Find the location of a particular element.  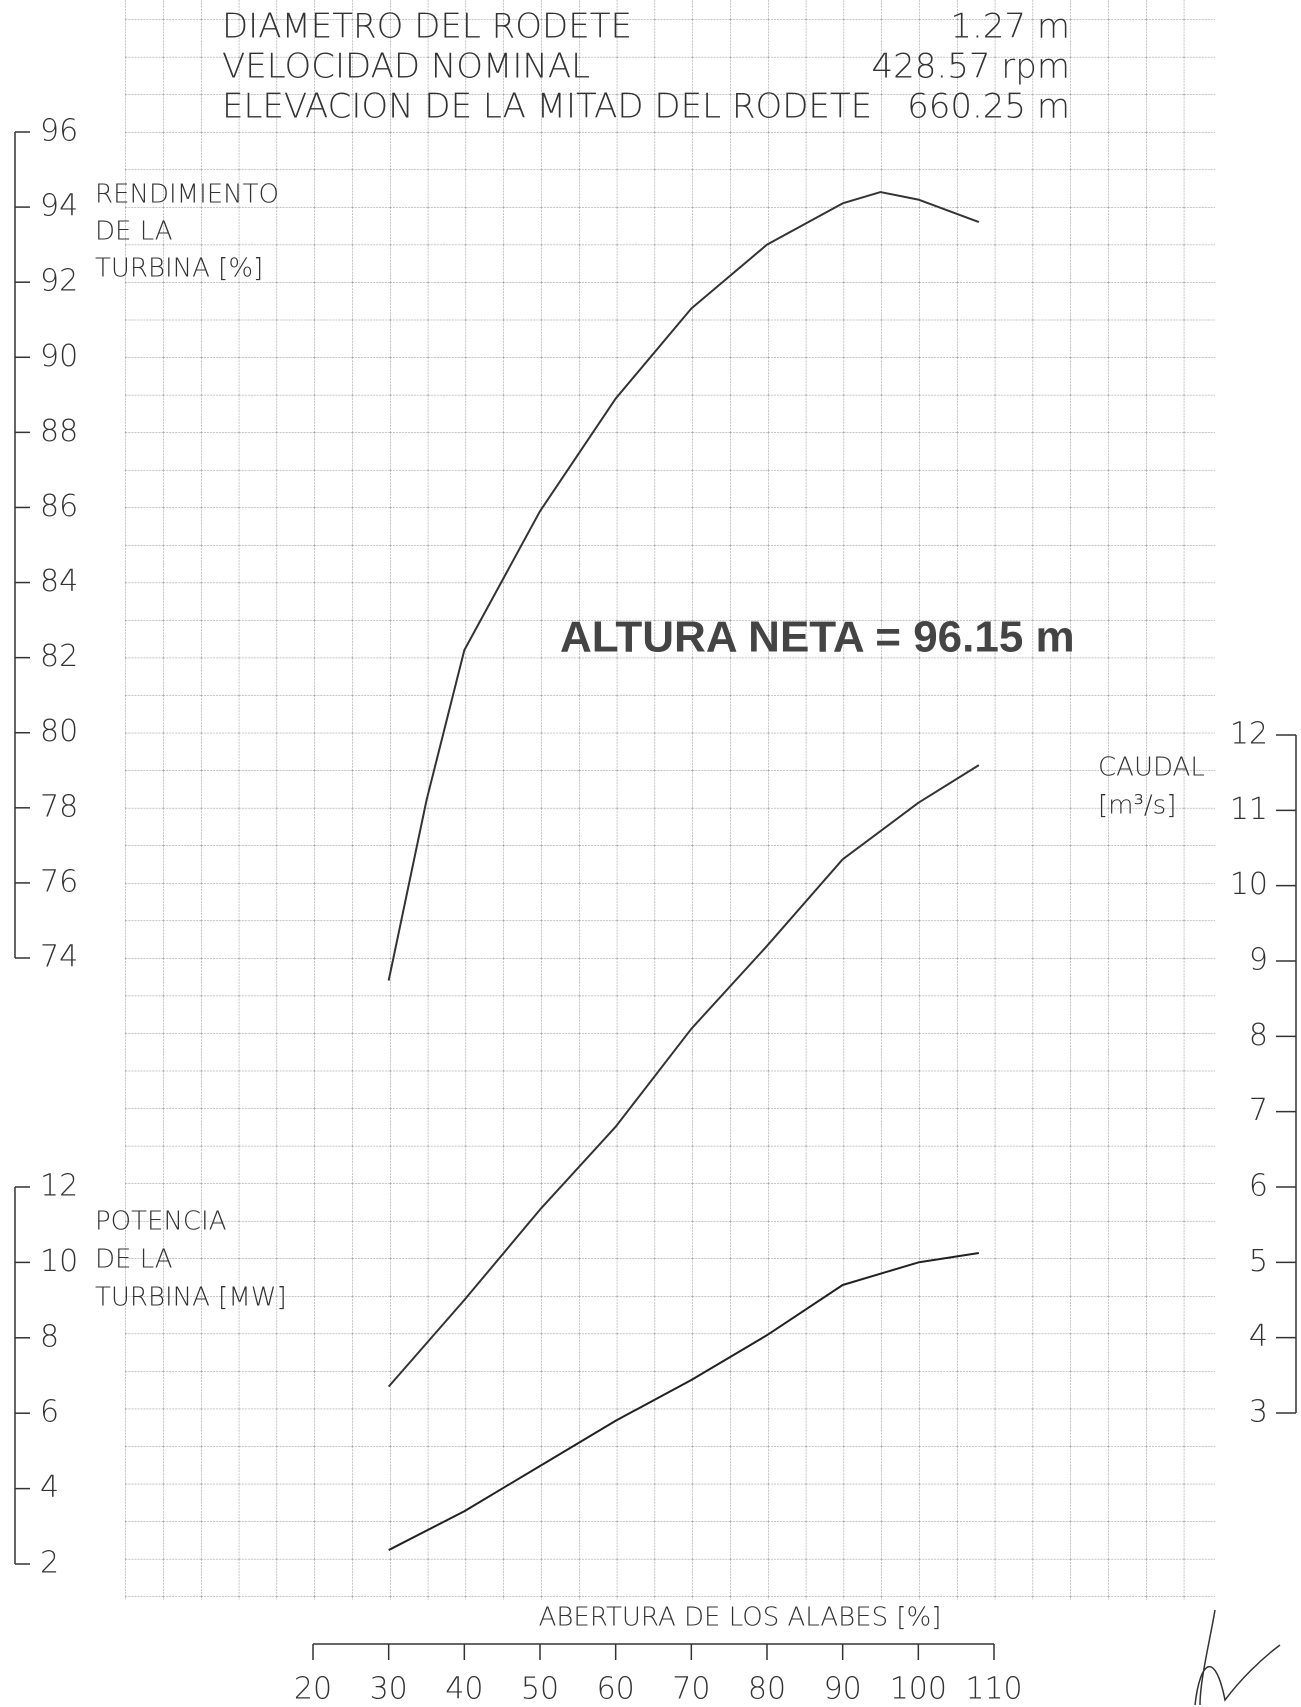

y-tick-label: 76 is located at coordinates (59, 881).